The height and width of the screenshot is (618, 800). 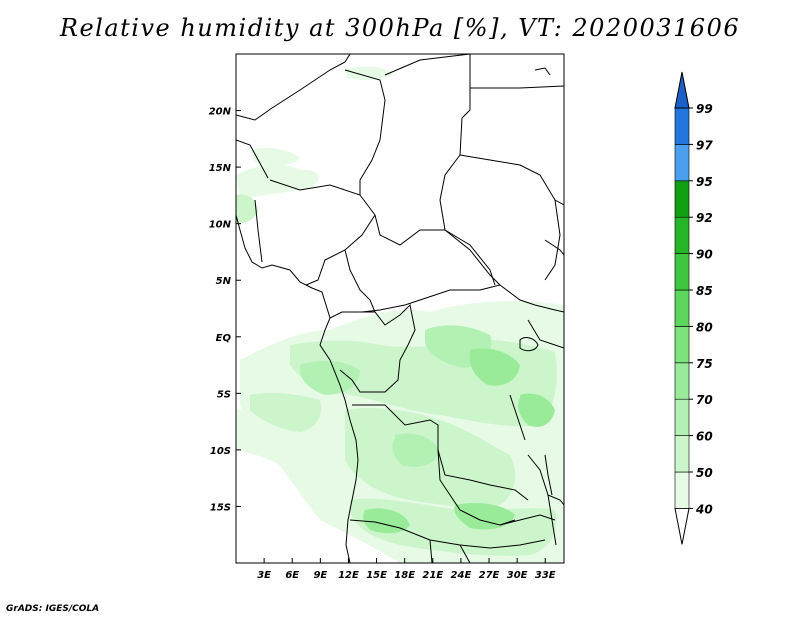 I want to click on border-eritrea, so click(x=559, y=202).